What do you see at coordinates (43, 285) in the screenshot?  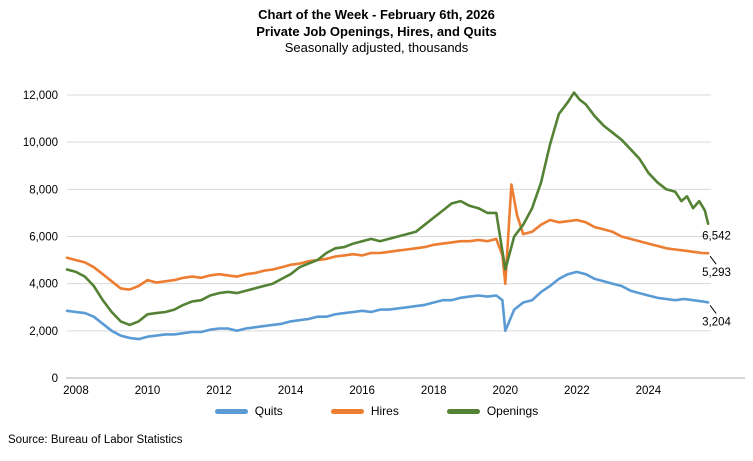 I see `y-tick-label: 4,000` at bounding box center [43, 285].